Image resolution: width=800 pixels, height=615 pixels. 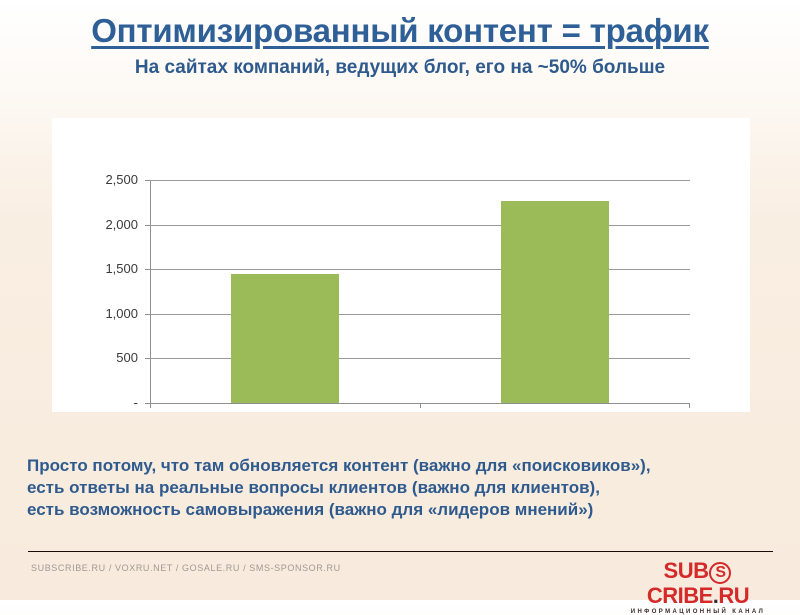 What do you see at coordinates (121, 179) in the screenshot?
I see `y-tick-label: 2,500` at bounding box center [121, 179].